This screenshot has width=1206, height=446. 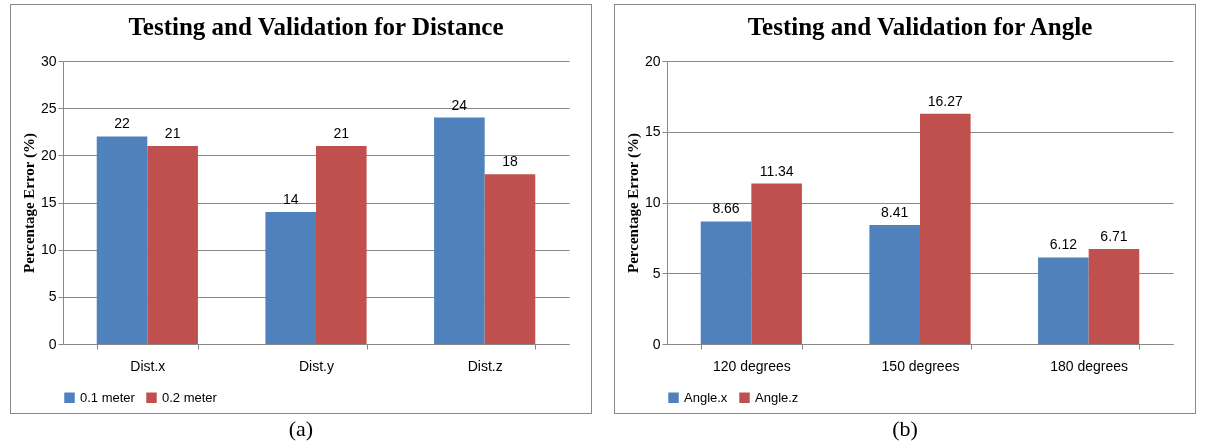 What do you see at coordinates (48, 107) in the screenshot?
I see `y-tick-label: 25` at bounding box center [48, 107].